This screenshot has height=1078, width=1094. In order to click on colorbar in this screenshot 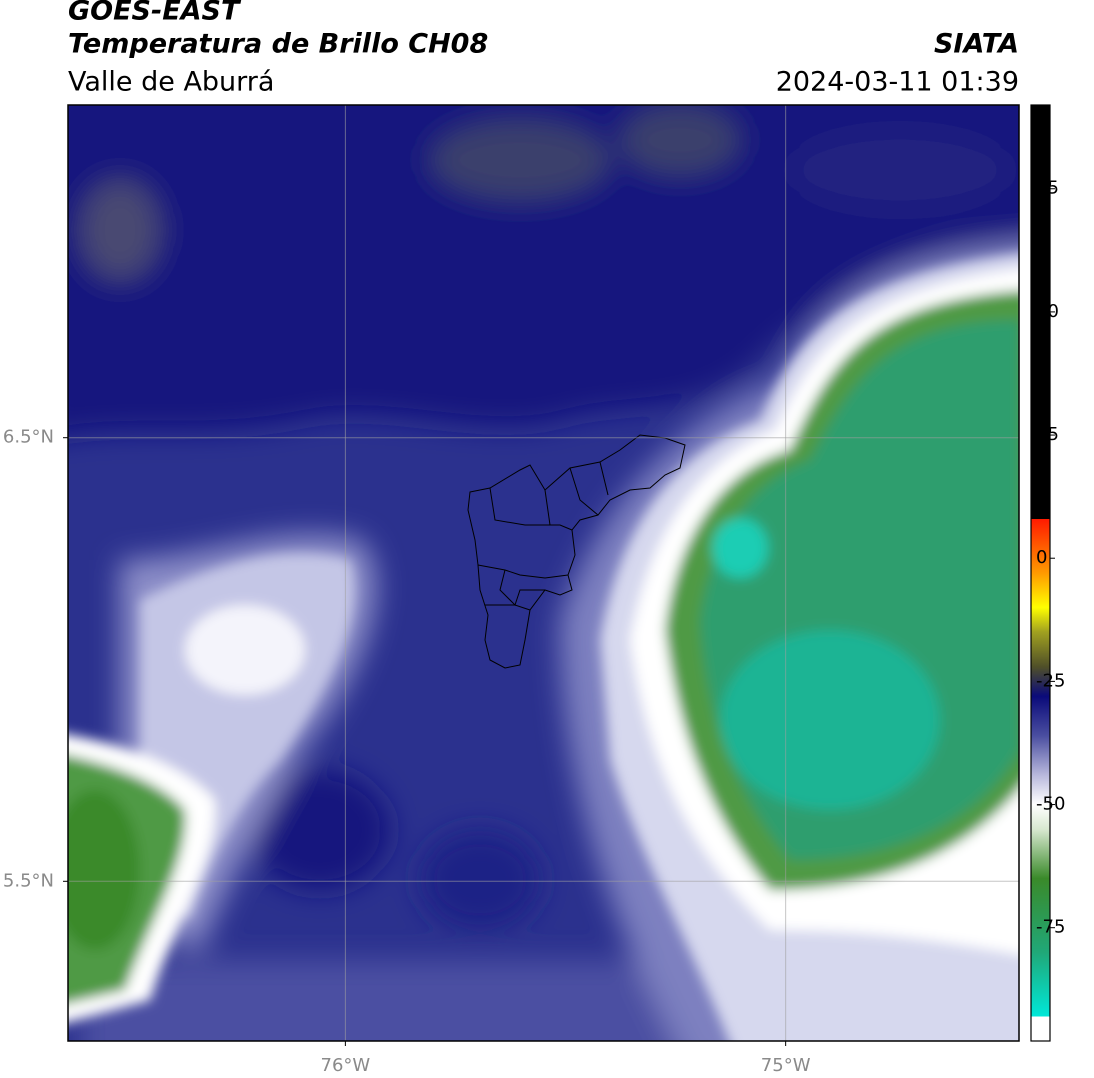, I will do `click(1040, 573)`.